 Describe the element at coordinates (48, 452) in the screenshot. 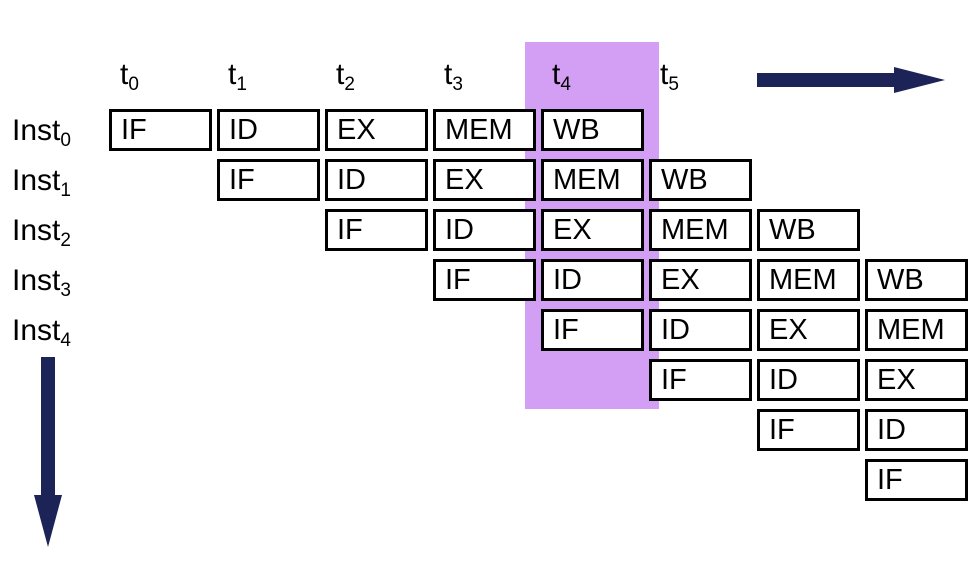

I see `instruction-arrow-icon` at that location.